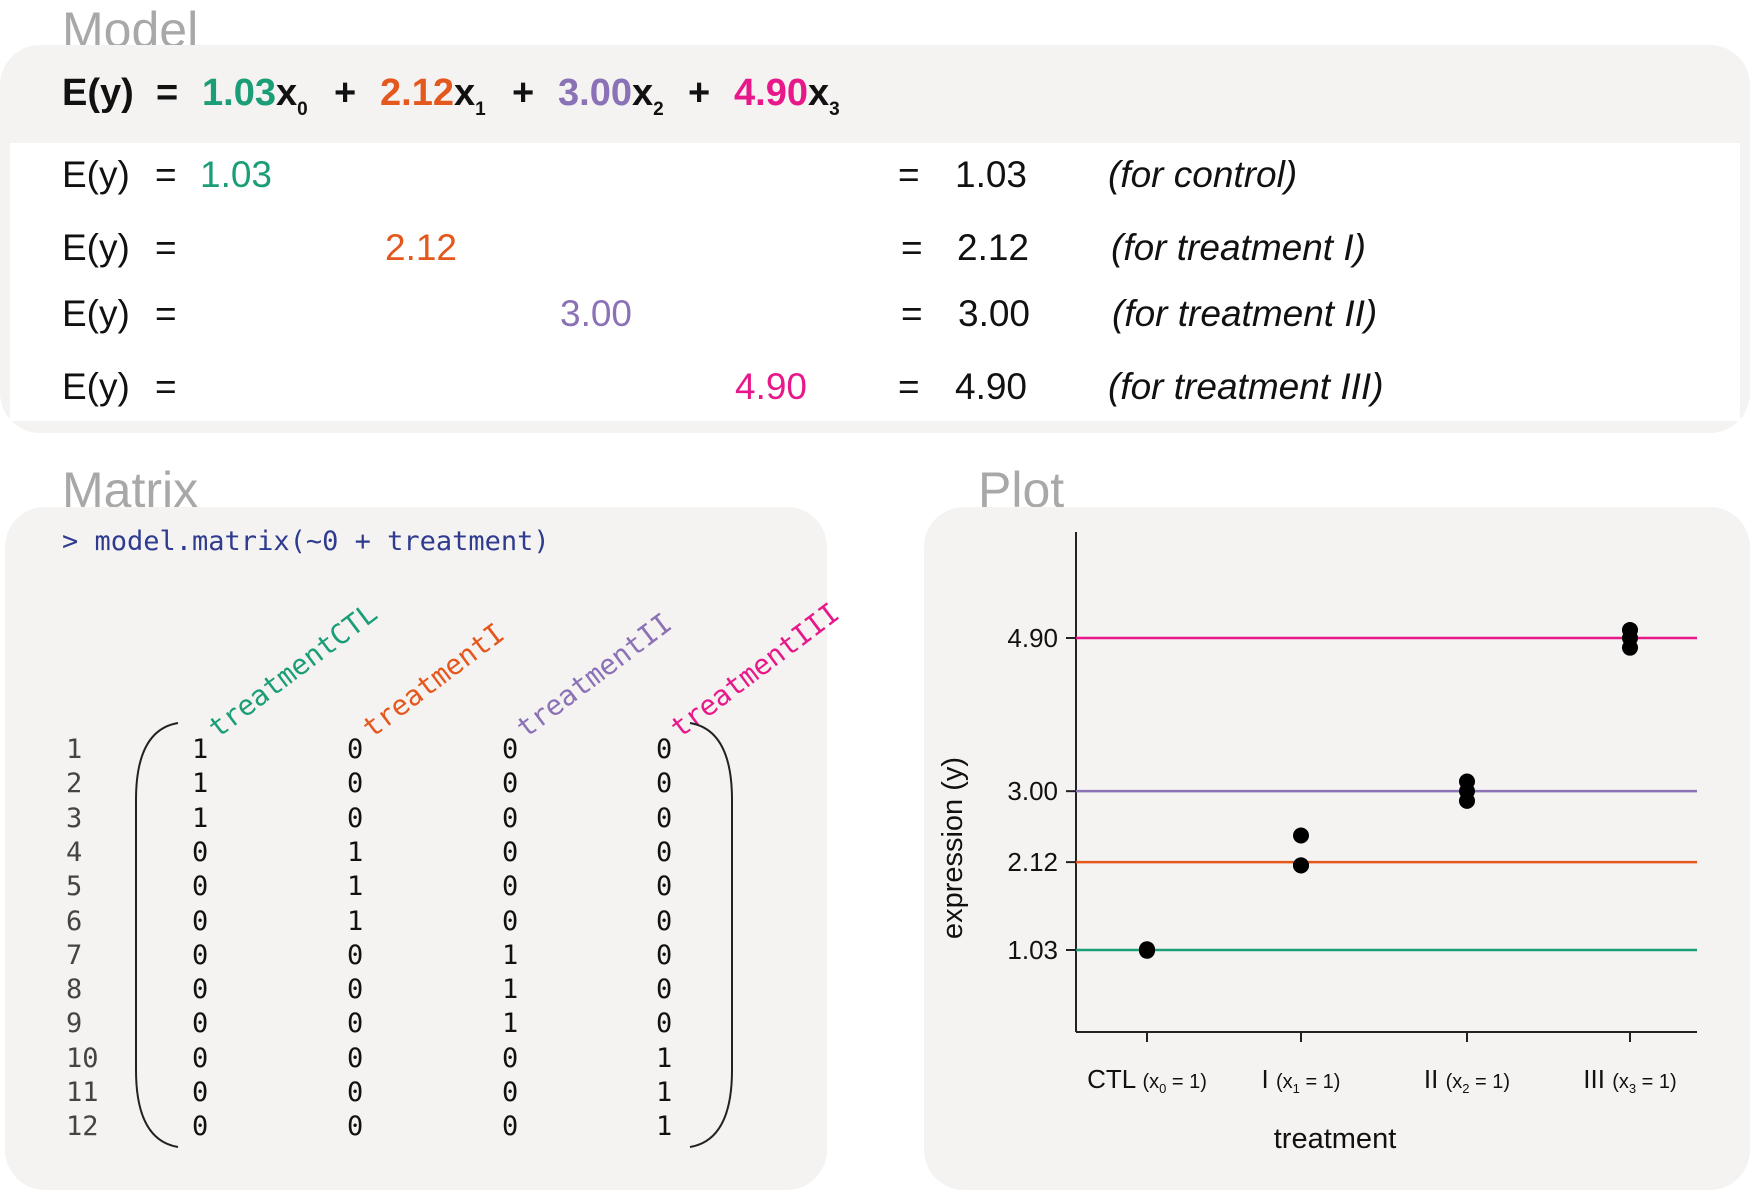  I want to click on matrix-row-label: 2, so click(74, 784).